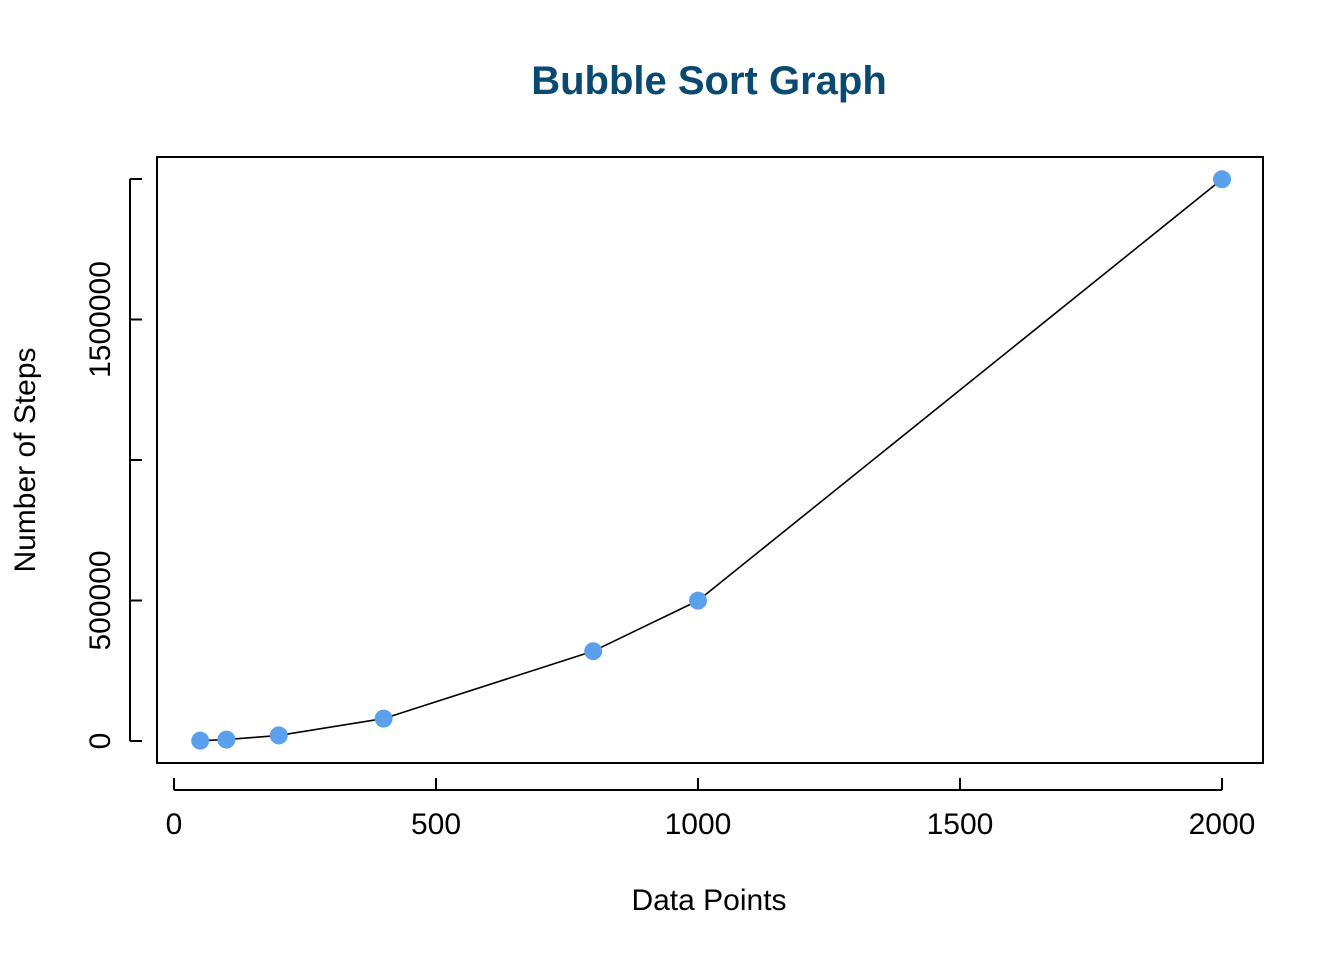  Describe the element at coordinates (100, 600) in the screenshot. I see `y-tick-label: 500000` at that location.